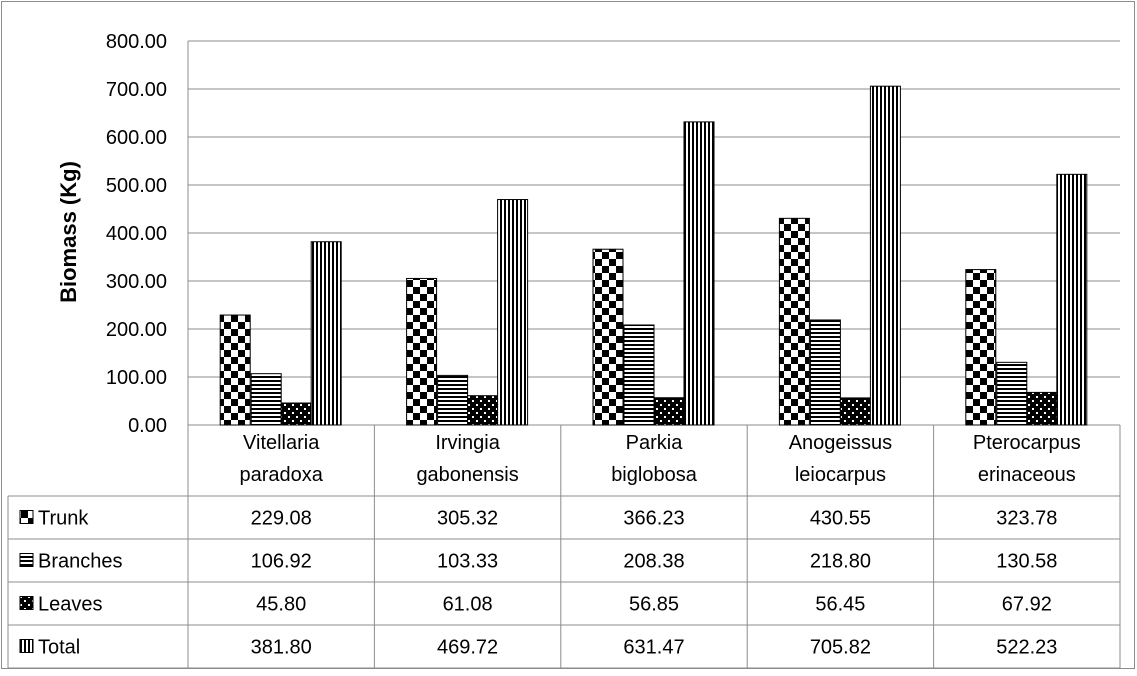 The width and height of the screenshot is (1137, 676). What do you see at coordinates (26, 646) in the screenshot?
I see `legend-key-total` at bounding box center [26, 646].